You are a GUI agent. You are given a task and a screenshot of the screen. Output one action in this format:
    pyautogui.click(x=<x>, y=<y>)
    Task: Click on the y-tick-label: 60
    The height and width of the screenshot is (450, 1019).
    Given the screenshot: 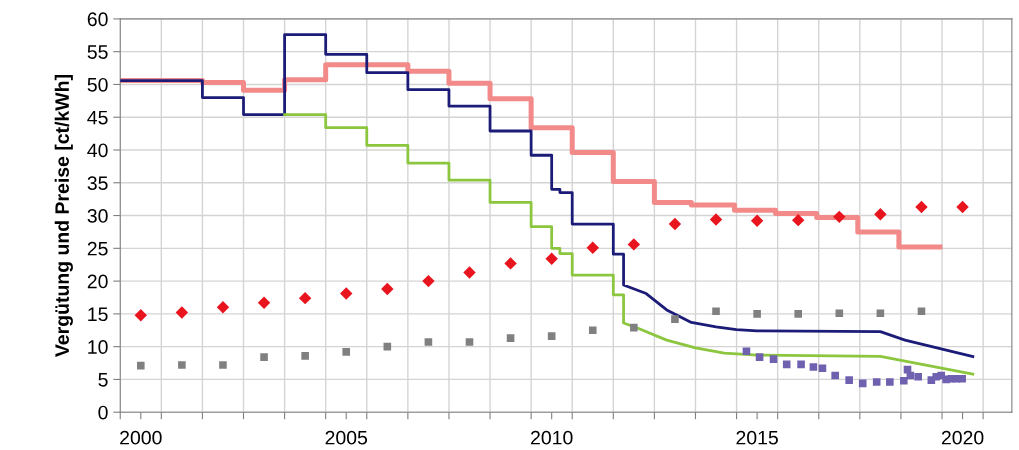 What is the action you would take?
    pyautogui.click(x=97, y=19)
    